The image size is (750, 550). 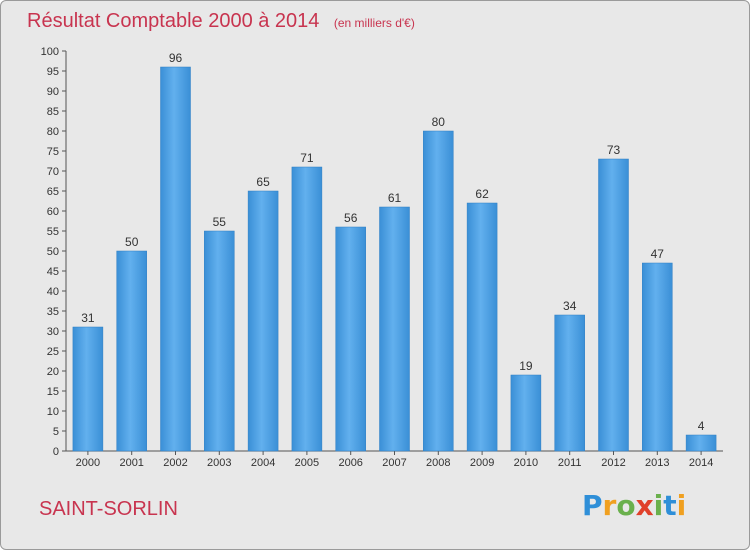 What do you see at coordinates (613, 305) in the screenshot?
I see `bar-2012` at bounding box center [613, 305].